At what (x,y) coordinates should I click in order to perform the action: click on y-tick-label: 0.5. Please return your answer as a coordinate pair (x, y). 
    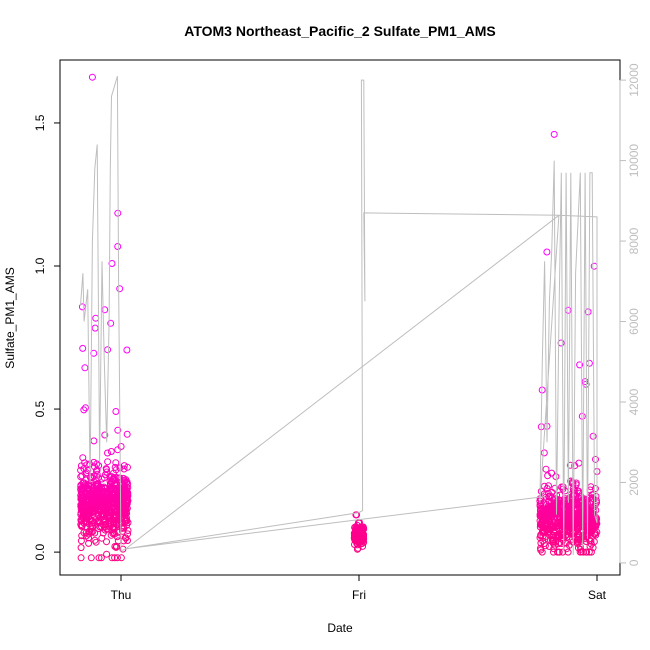
    Looking at the image, I should click on (40, 408).